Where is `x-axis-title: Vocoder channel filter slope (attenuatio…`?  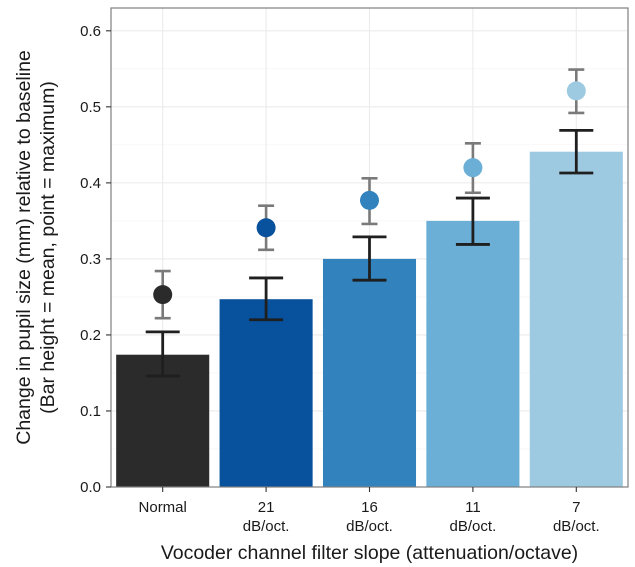 x-axis-title: Vocoder channel filter slope (attenuatio… is located at coordinates (369, 553).